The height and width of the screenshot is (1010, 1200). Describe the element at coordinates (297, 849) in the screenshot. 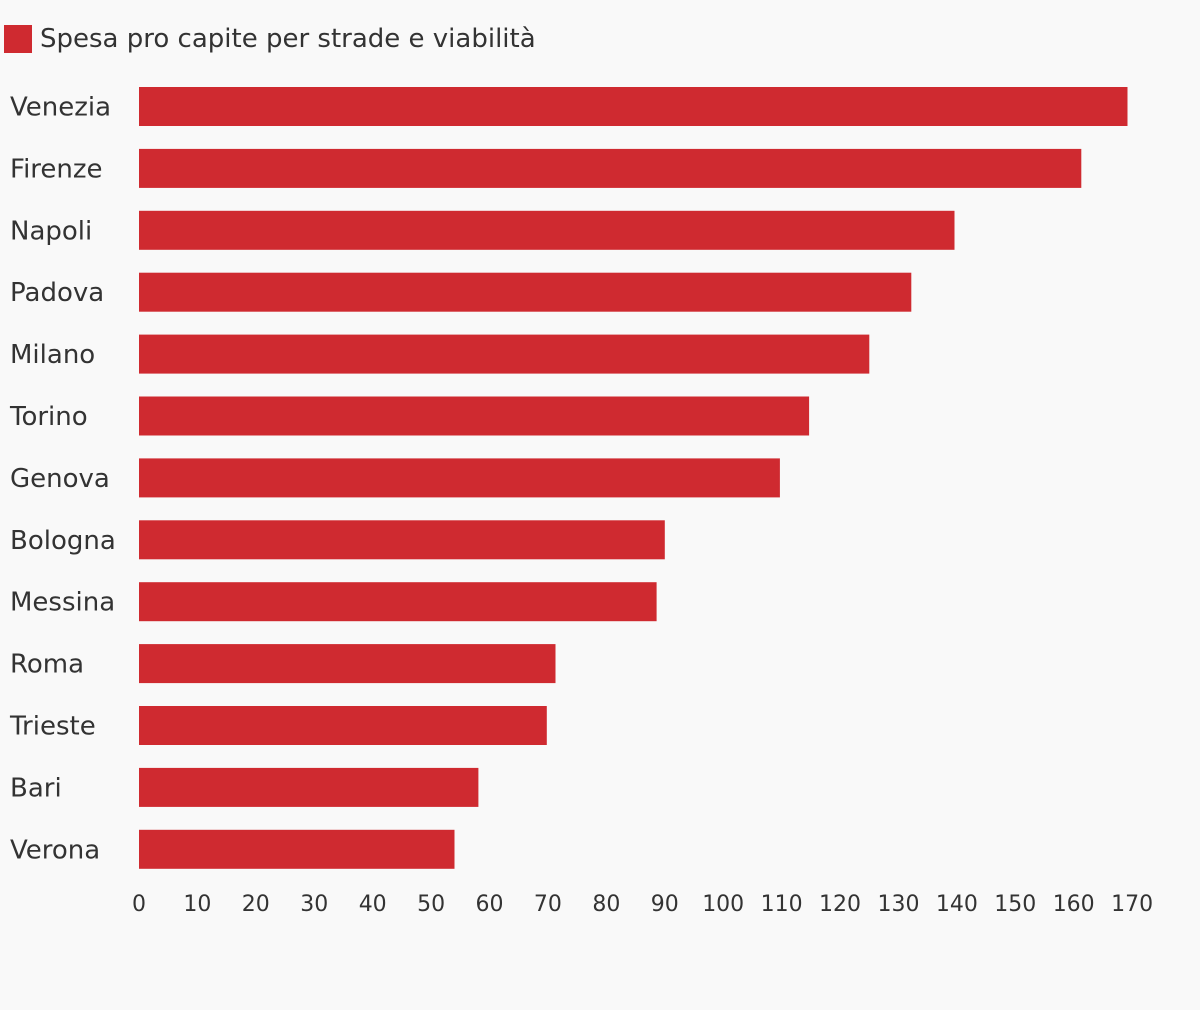

I see `bar-verona` at that location.